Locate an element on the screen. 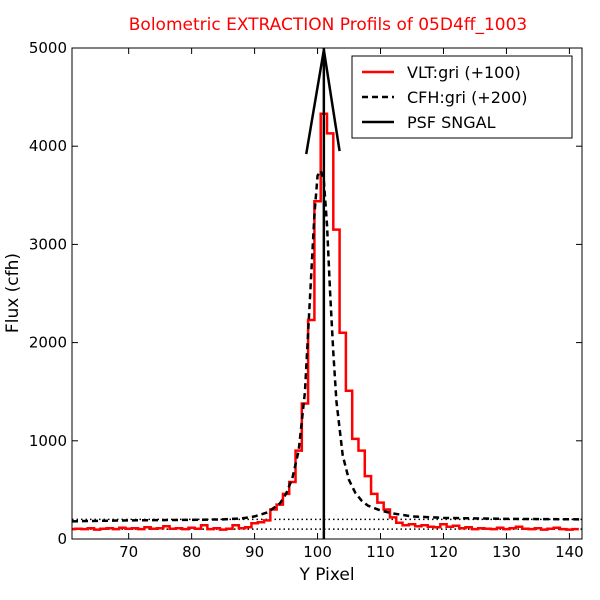 This screenshot has width=600, height=600. legend-box is located at coordinates (462, 97).